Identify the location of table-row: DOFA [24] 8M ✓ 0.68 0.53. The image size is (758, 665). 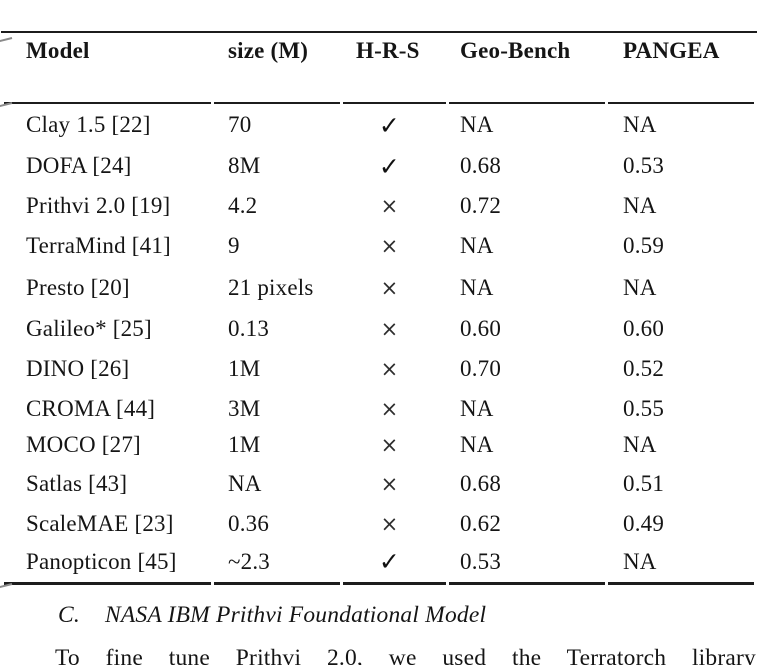
(379, 166).